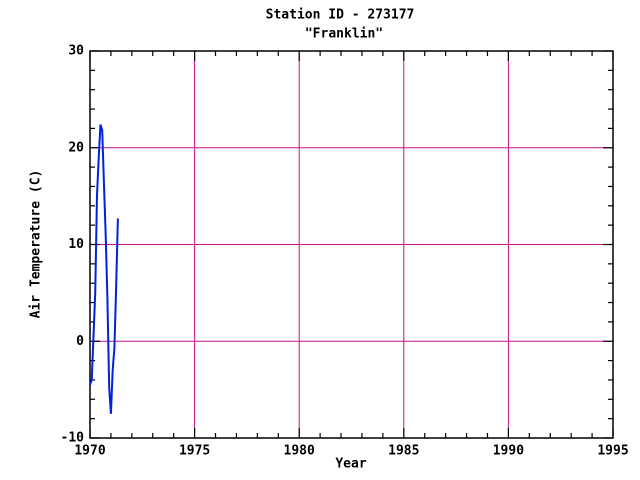 The height and width of the screenshot is (480, 640). Describe the element at coordinates (76, 244) in the screenshot. I see `y-tick-label: 10` at that location.